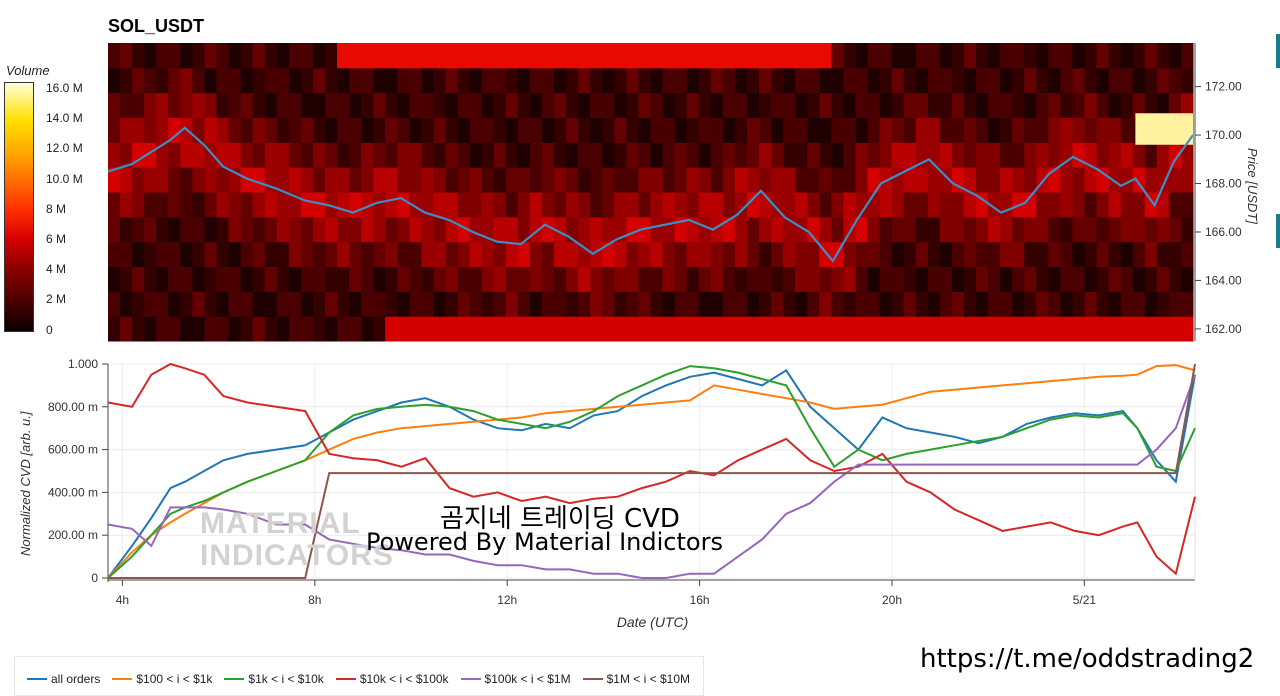 This screenshot has height=696, width=1280. Describe the element at coordinates (648, 679) in the screenshot. I see `legend-label: $1M < i < $10M` at that location.